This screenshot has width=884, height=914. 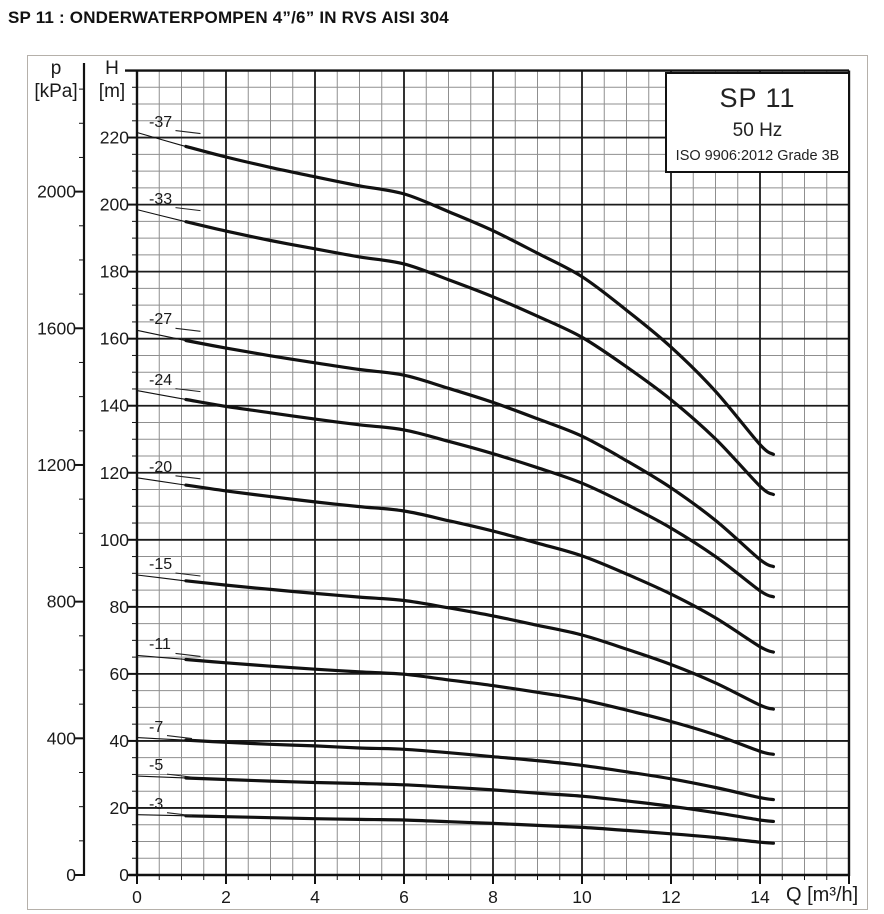 I want to click on q-axis-unit-label: Q [m³/h], so click(x=822, y=895).